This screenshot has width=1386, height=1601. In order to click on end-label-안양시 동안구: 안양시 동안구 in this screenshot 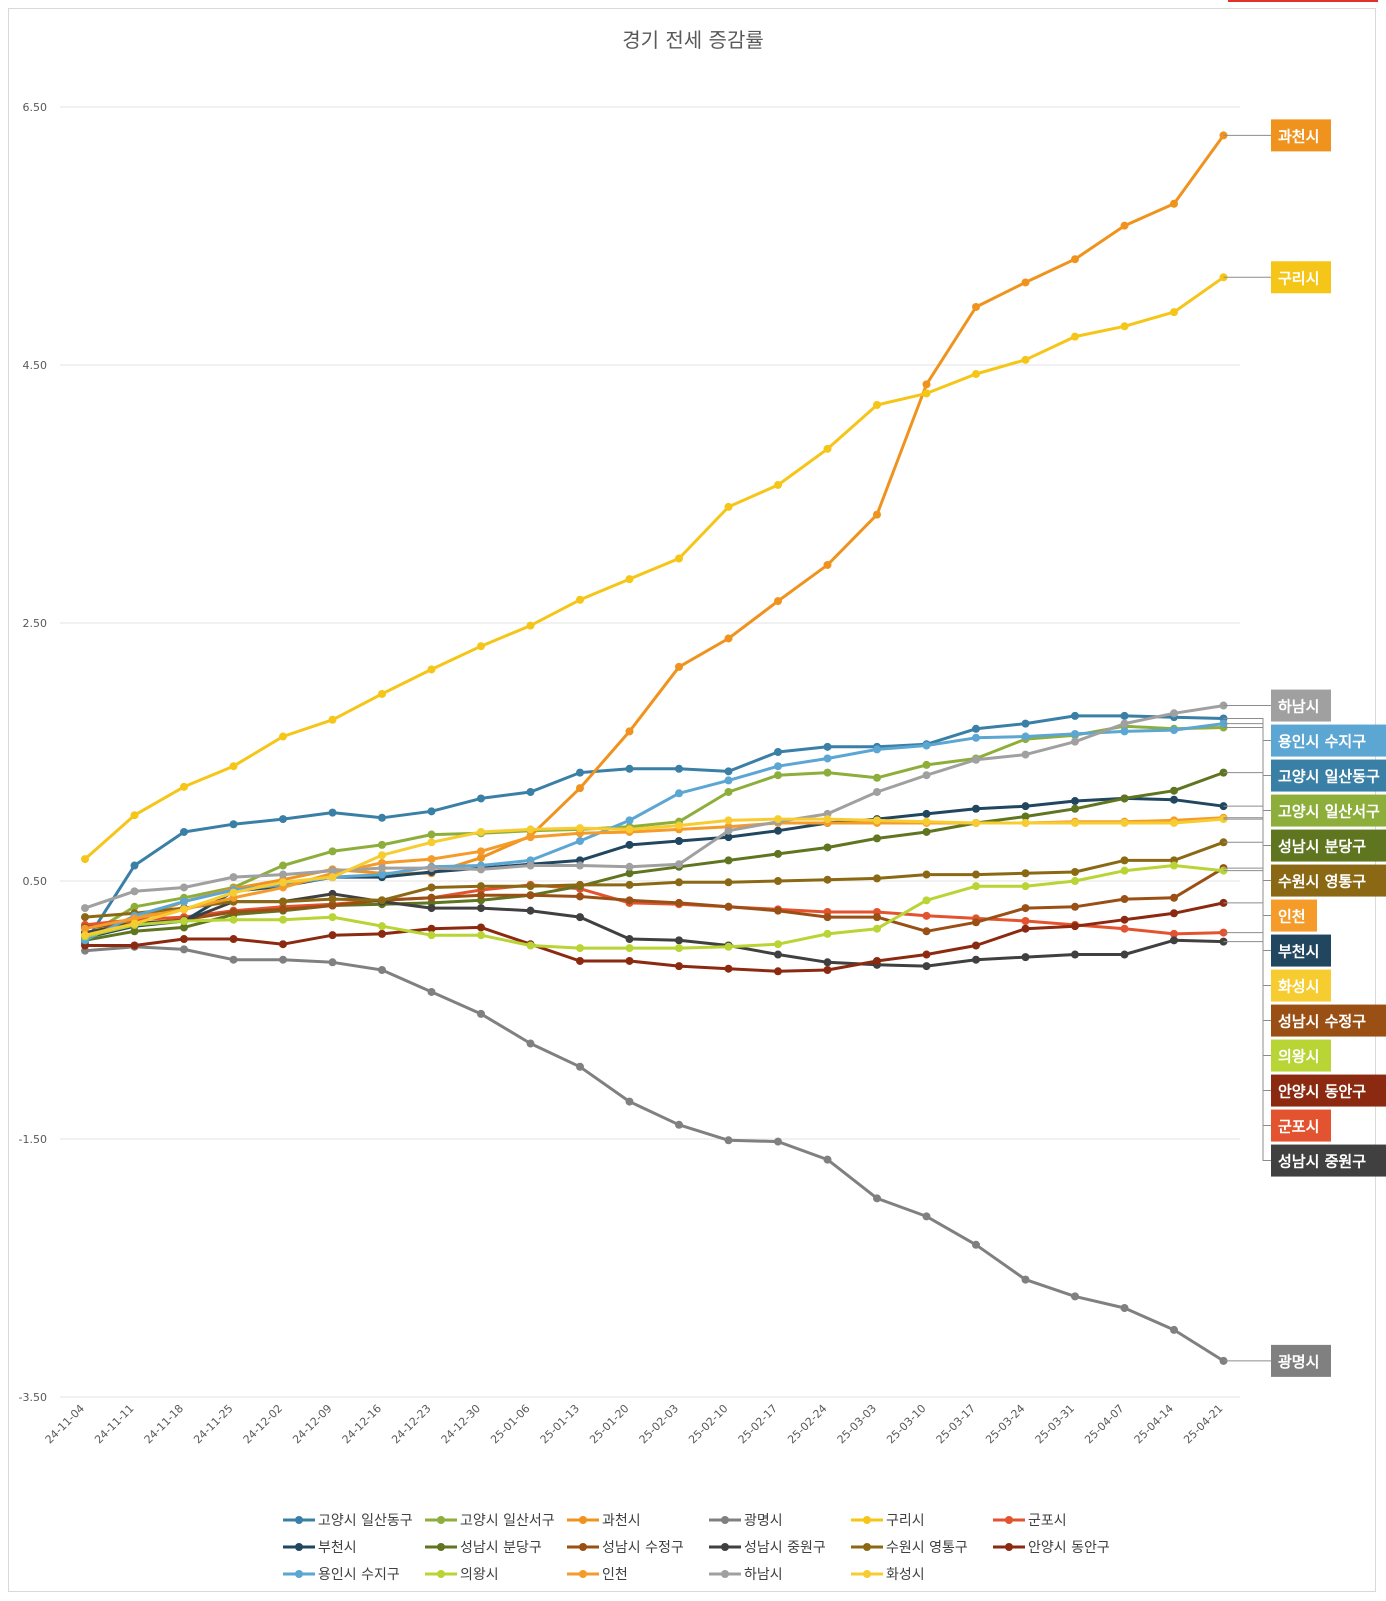, I will do `click(1304, 1004)`.